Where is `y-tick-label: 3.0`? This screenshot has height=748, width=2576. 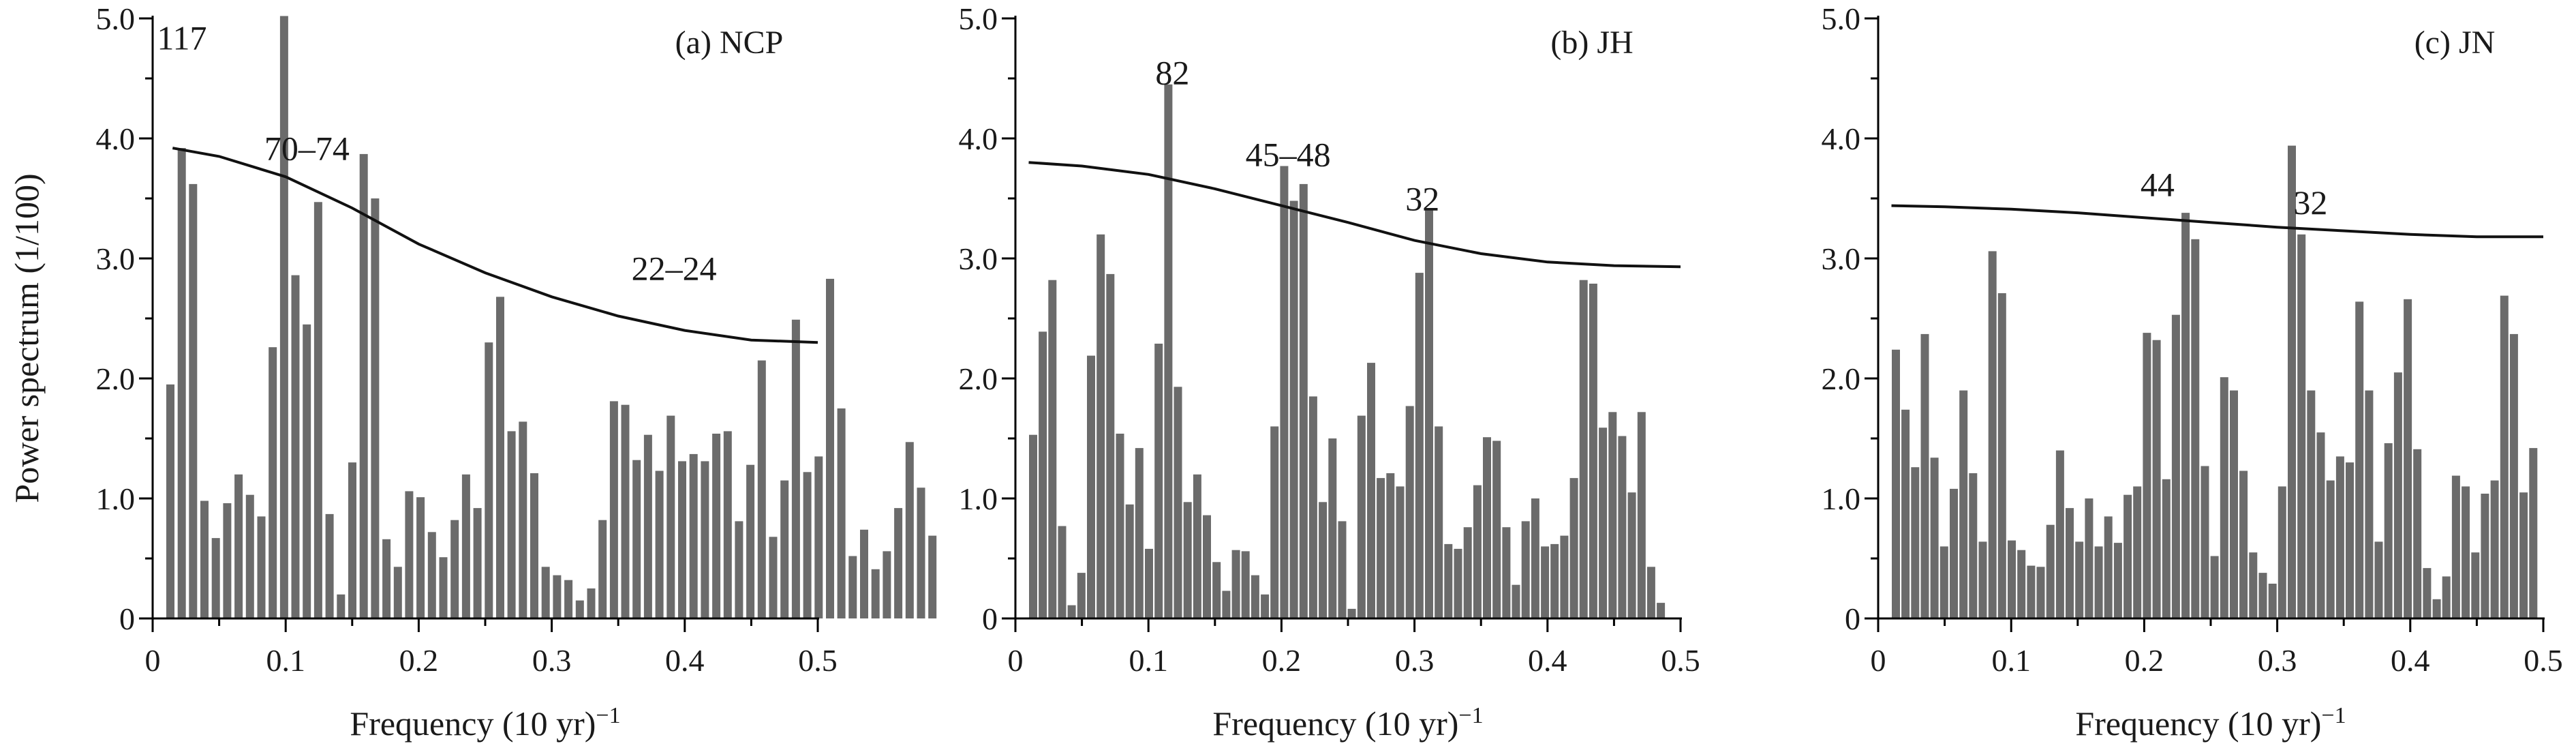 y-tick-label: 3.0 is located at coordinates (116, 258).